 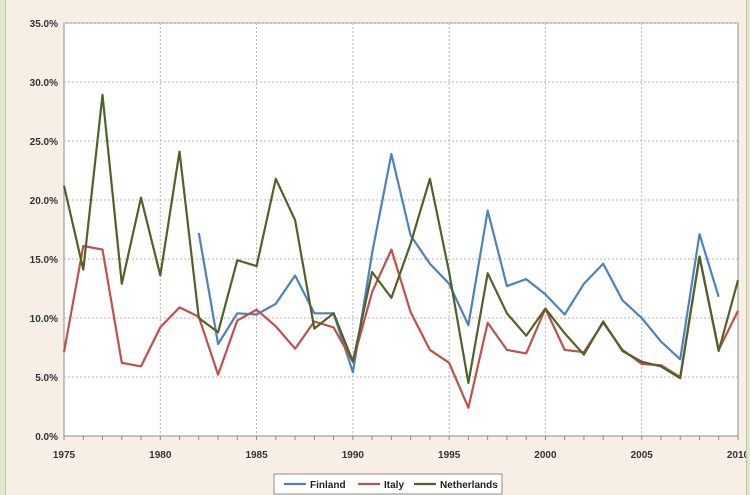 What do you see at coordinates (469, 485) in the screenshot?
I see `legend-label-netherlands: Netherlands` at bounding box center [469, 485].